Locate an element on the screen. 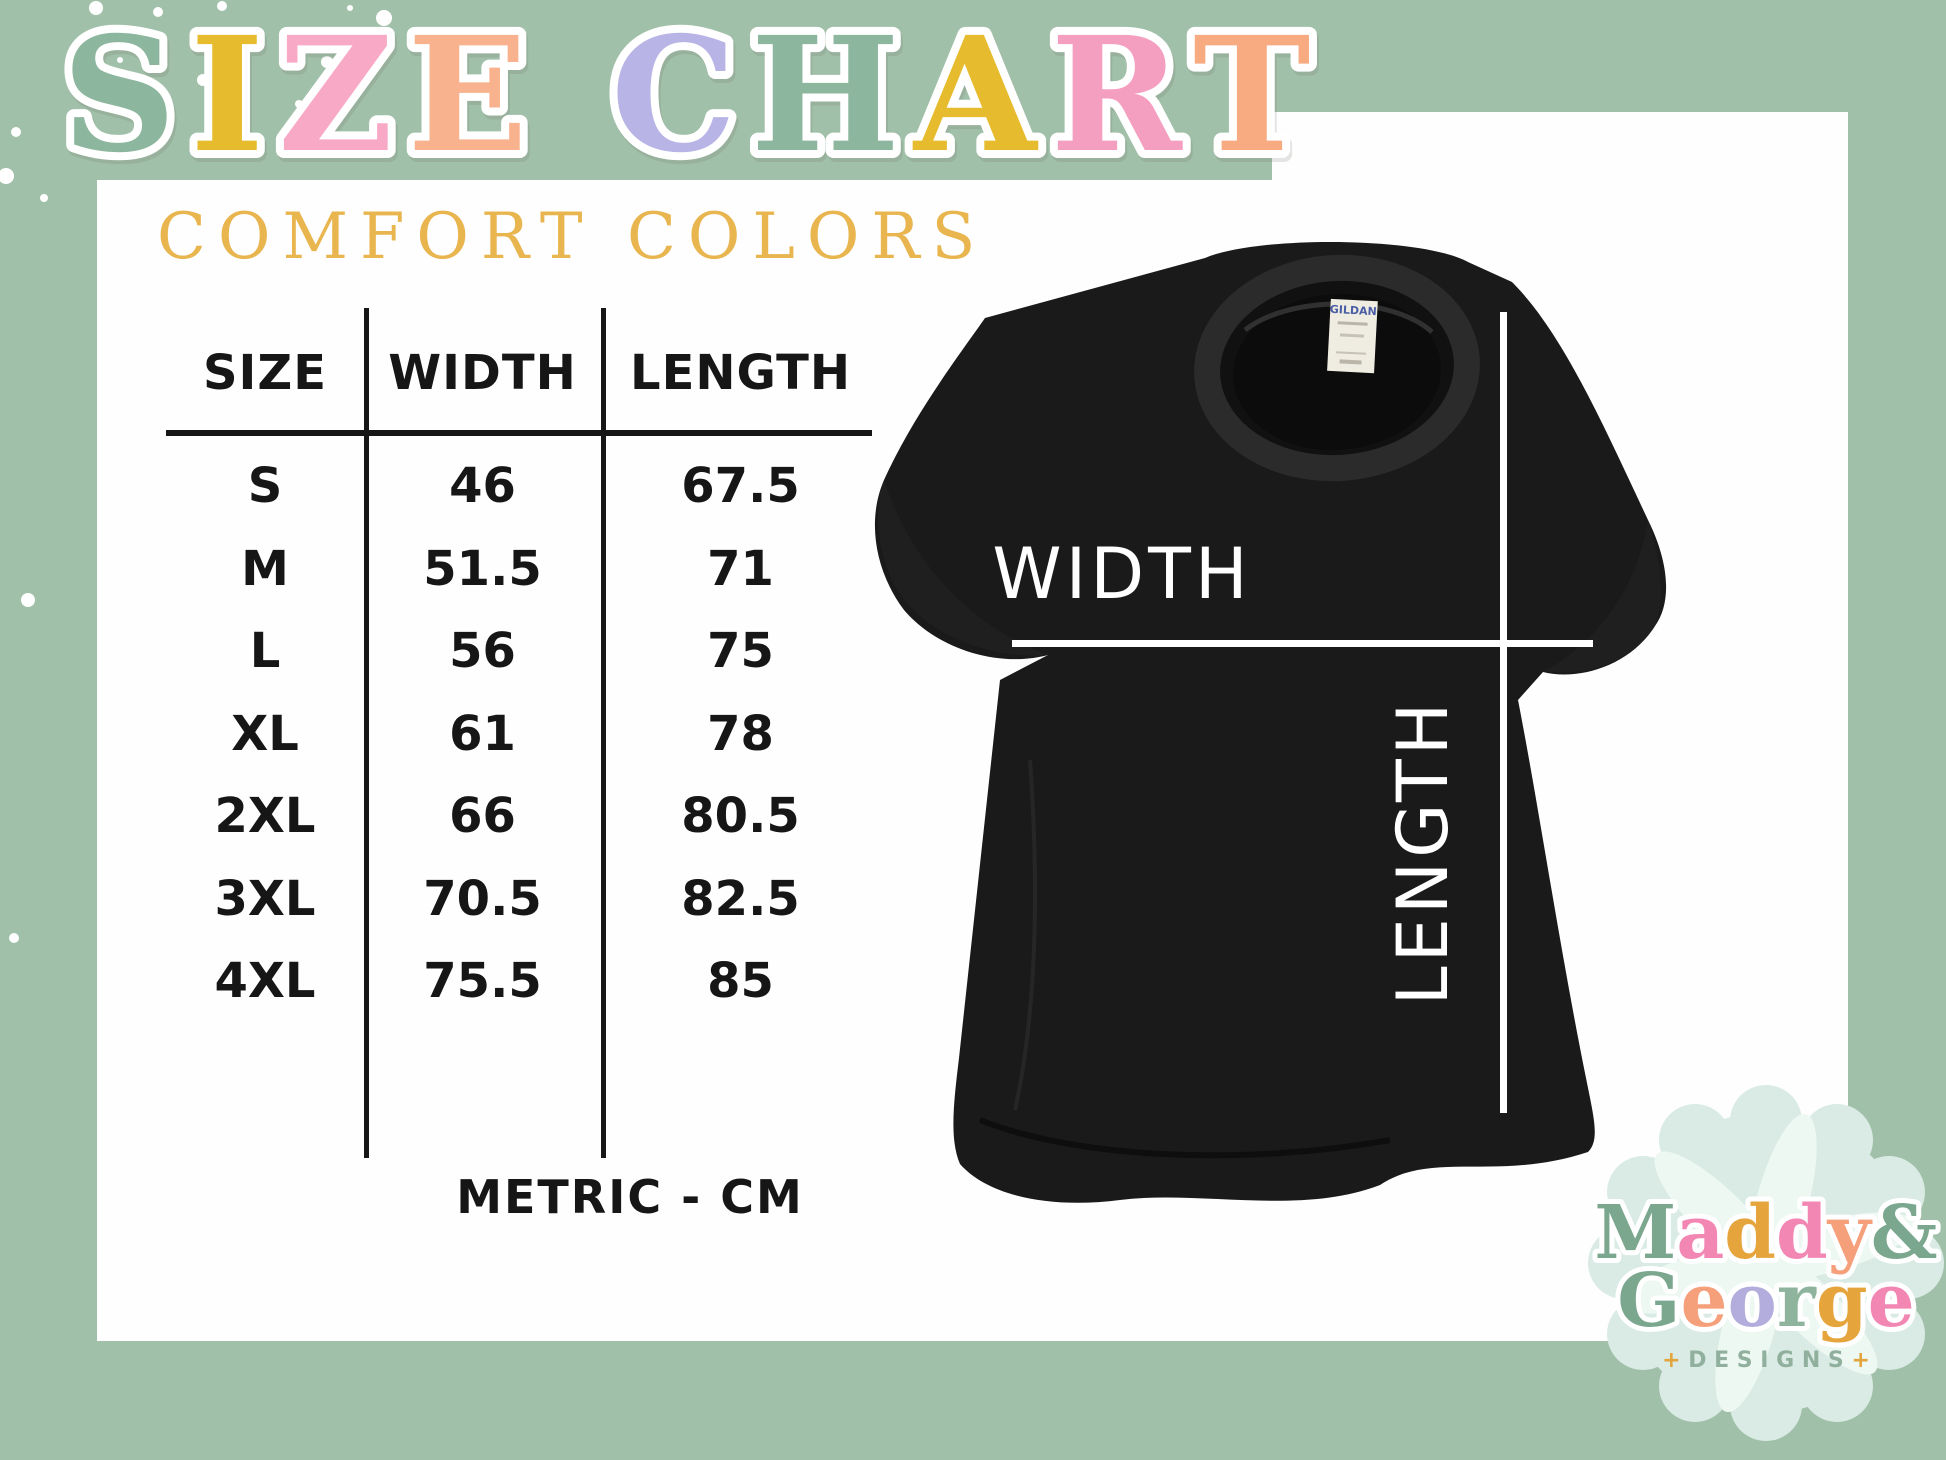  table-header-row: SIZE WIDTH LENGTH is located at coordinates (523, 373).